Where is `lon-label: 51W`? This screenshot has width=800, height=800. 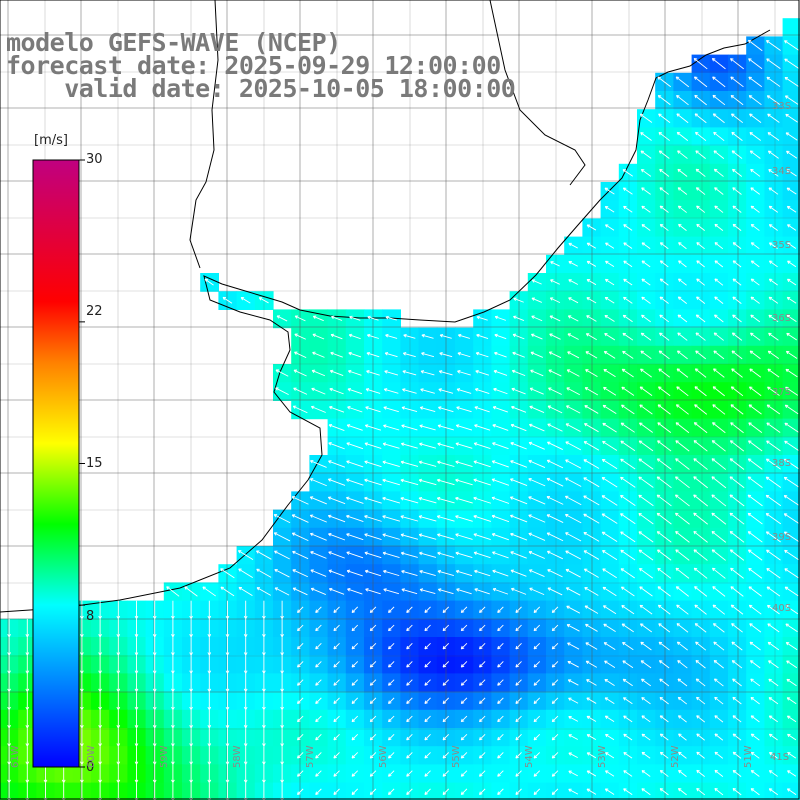
lon-label: 51W is located at coordinates (748, 756).